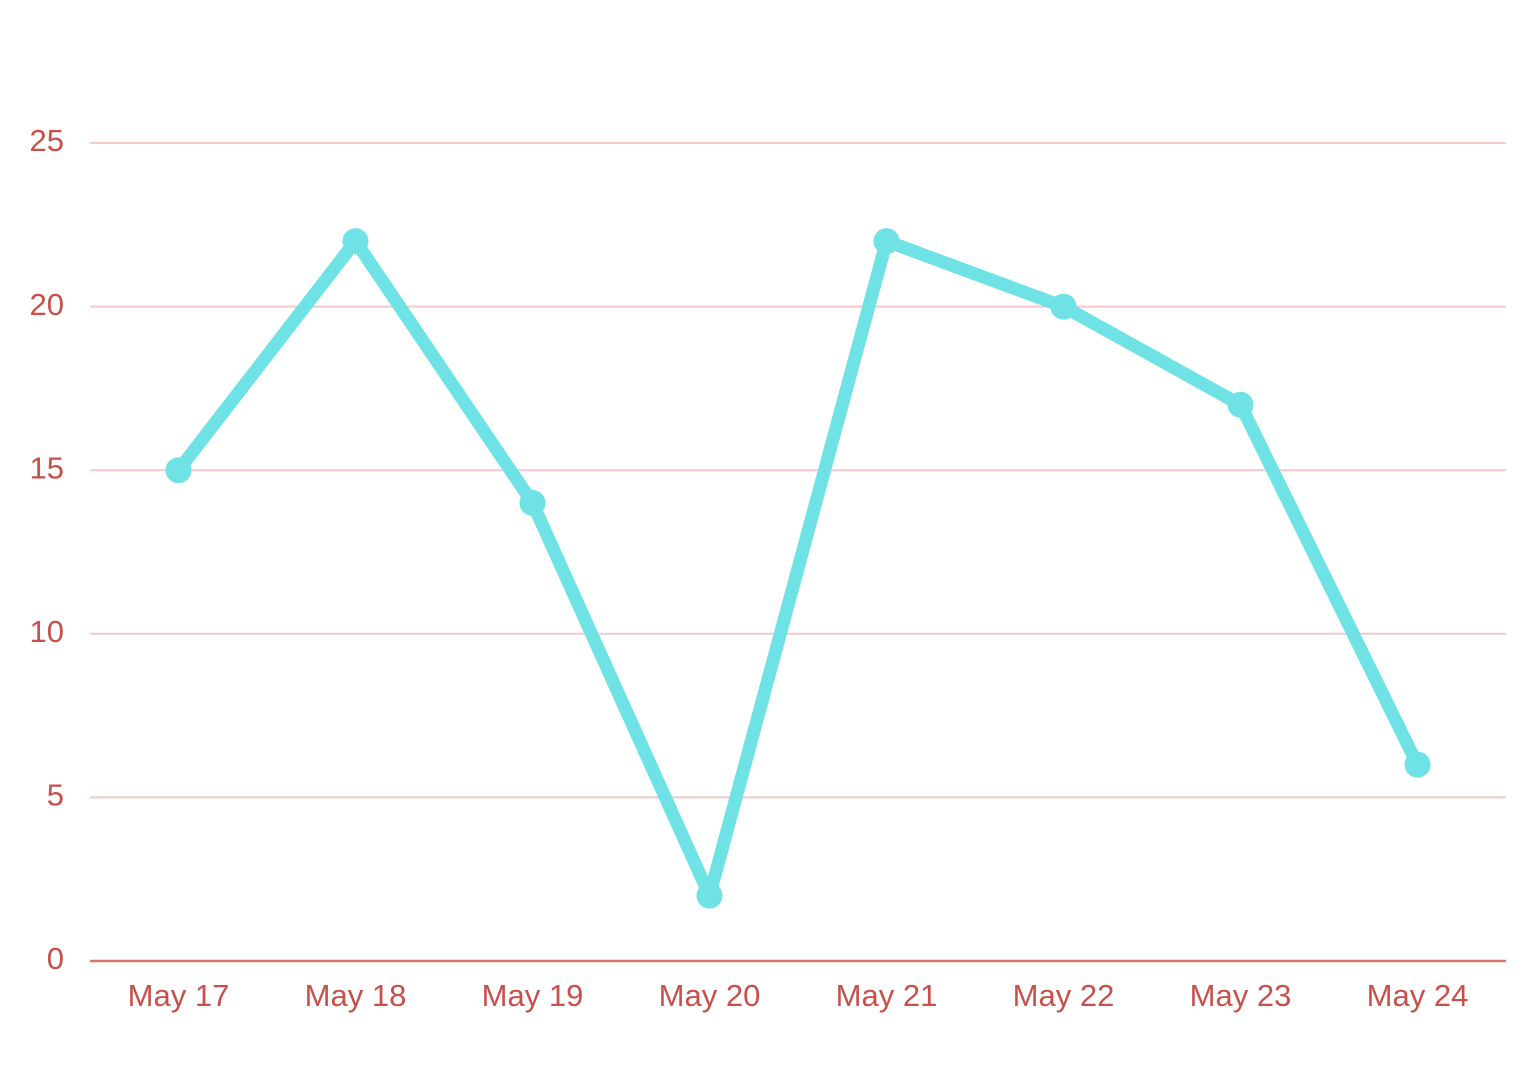 The width and height of the screenshot is (1536, 1090). What do you see at coordinates (47, 631) in the screenshot?
I see `y-tick-label: 10` at bounding box center [47, 631].